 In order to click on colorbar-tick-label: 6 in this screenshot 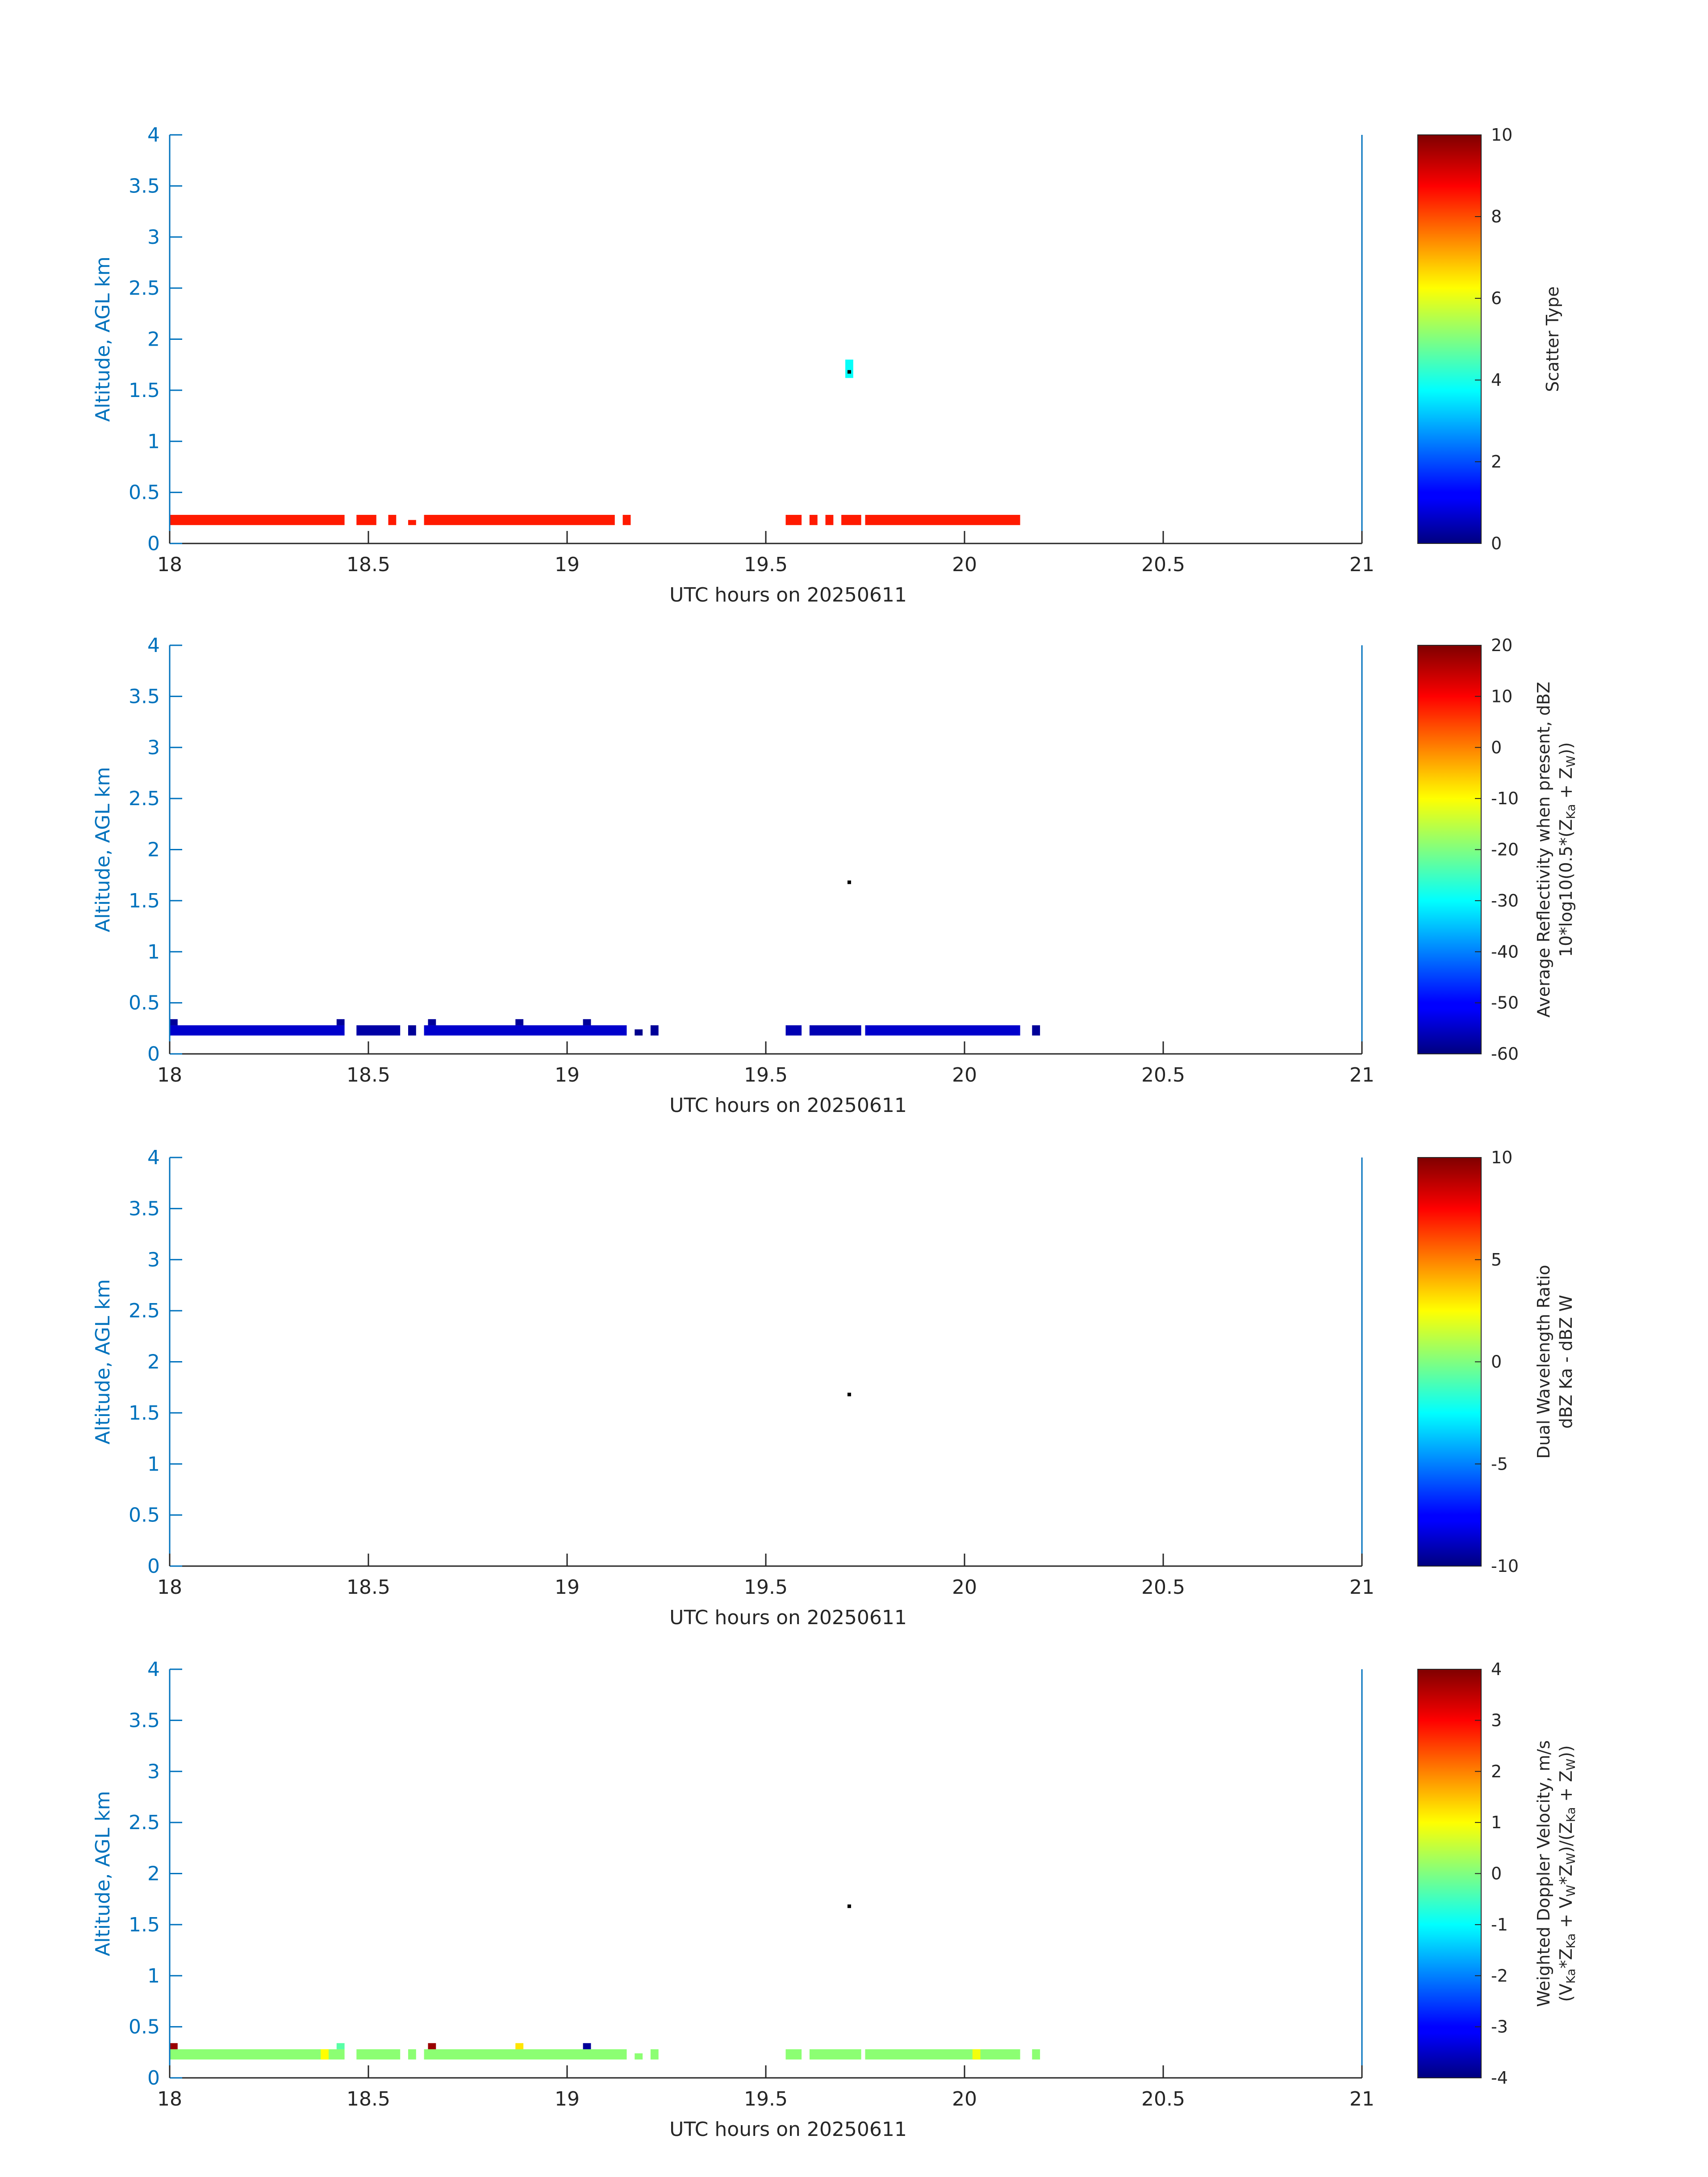, I will do `click(1496, 298)`.